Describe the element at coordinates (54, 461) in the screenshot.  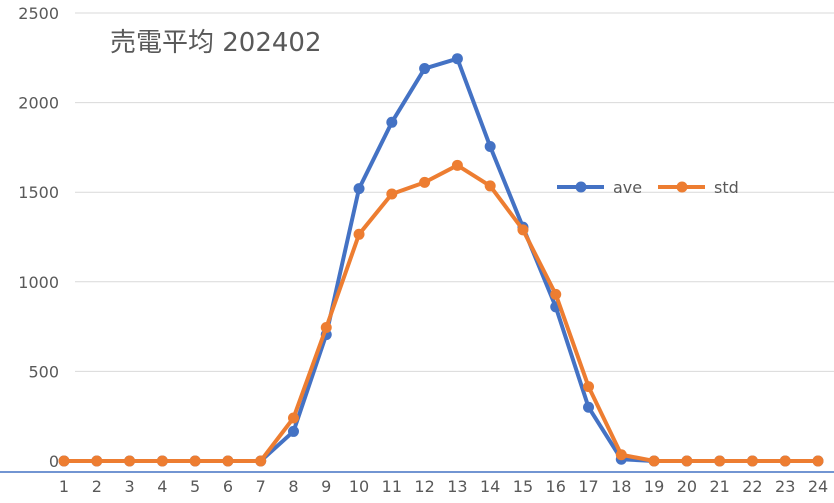
I see `y-tick-label: 0` at that location.